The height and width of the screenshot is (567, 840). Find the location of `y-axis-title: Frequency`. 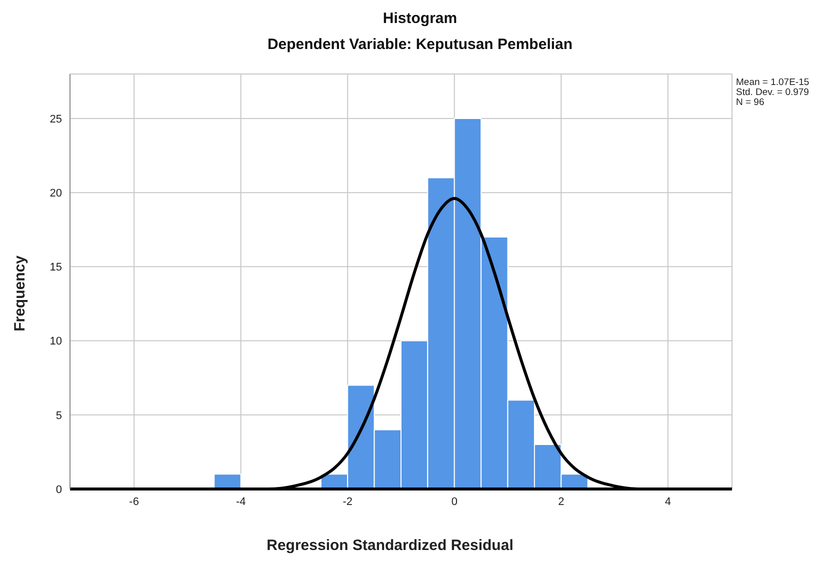

y-axis-title: Frequency is located at coordinates (20, 294).